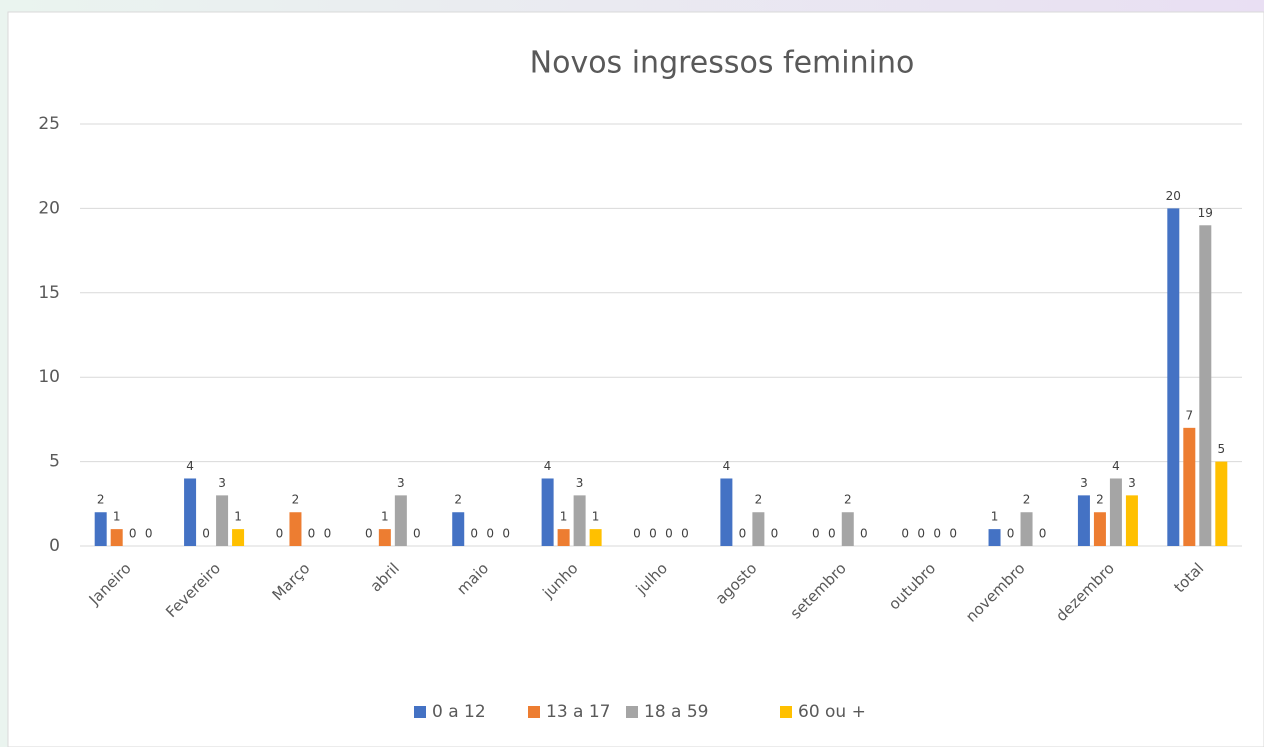  I want to click on y-tick-label: 0, so click(54, 546).